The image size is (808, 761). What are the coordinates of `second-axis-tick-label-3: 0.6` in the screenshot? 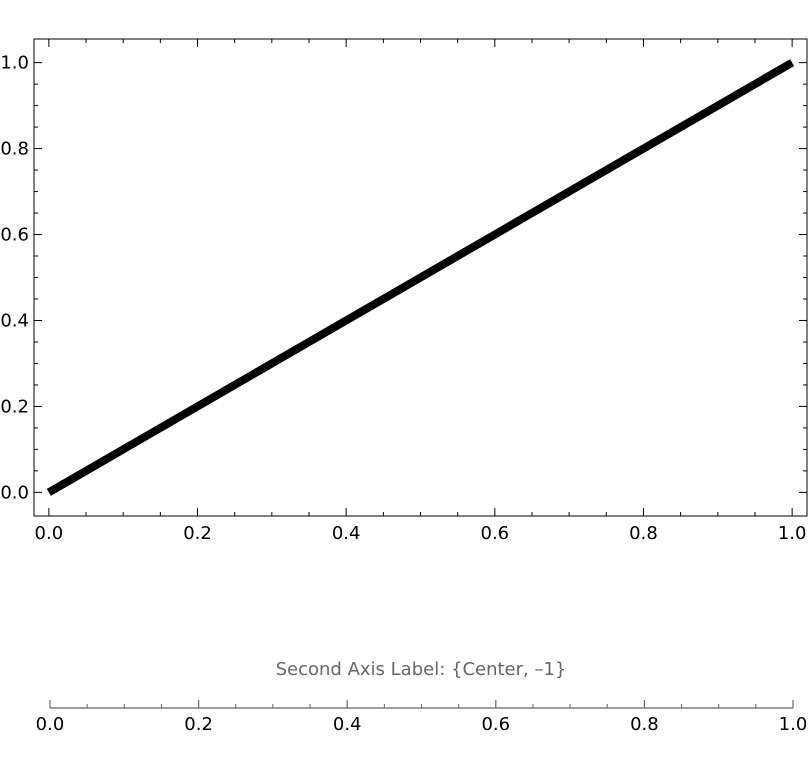 It's located at (495, 724).